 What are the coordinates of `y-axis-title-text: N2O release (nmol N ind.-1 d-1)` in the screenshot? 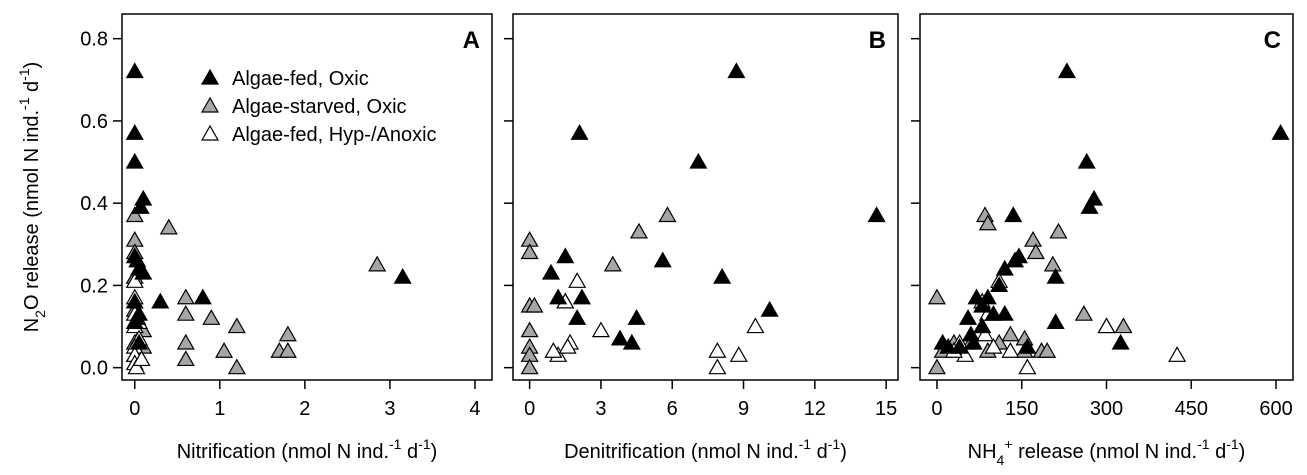 It's located at (32, 197).